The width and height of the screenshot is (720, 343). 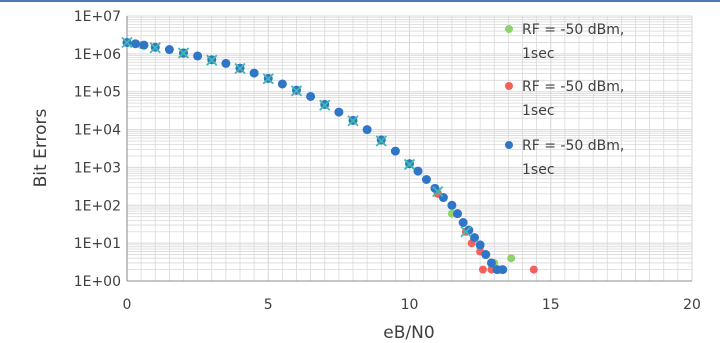 What do you see at coordinates (97, 282) in the screenshot?
I see `y-tick-label: 1E+00` at bounding box center [97, 282].